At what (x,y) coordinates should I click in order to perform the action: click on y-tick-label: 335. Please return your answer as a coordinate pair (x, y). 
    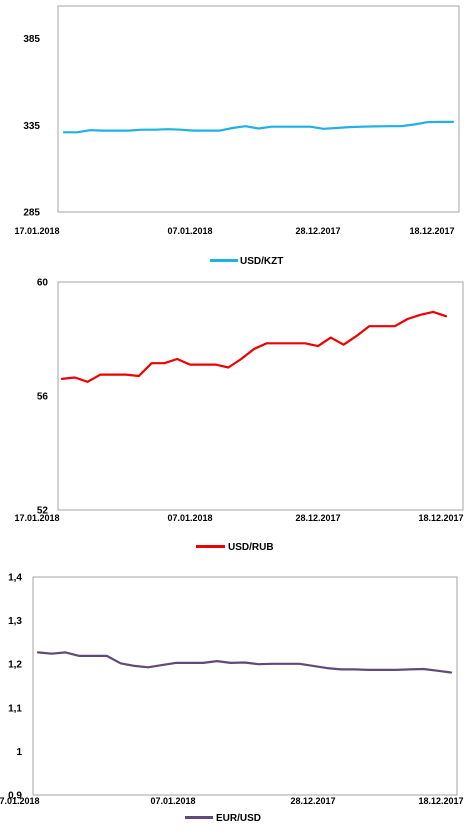
    Looking at the image, I should click on (31, 126).